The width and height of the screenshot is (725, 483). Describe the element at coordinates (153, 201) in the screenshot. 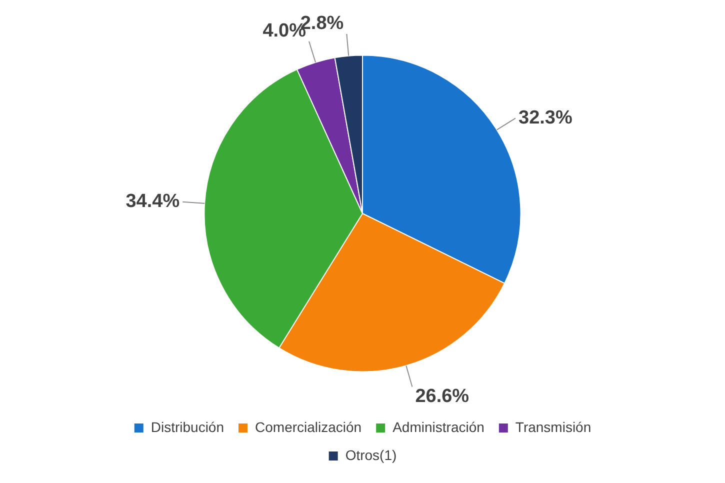

I see `data-label: 34.4%` at that location.